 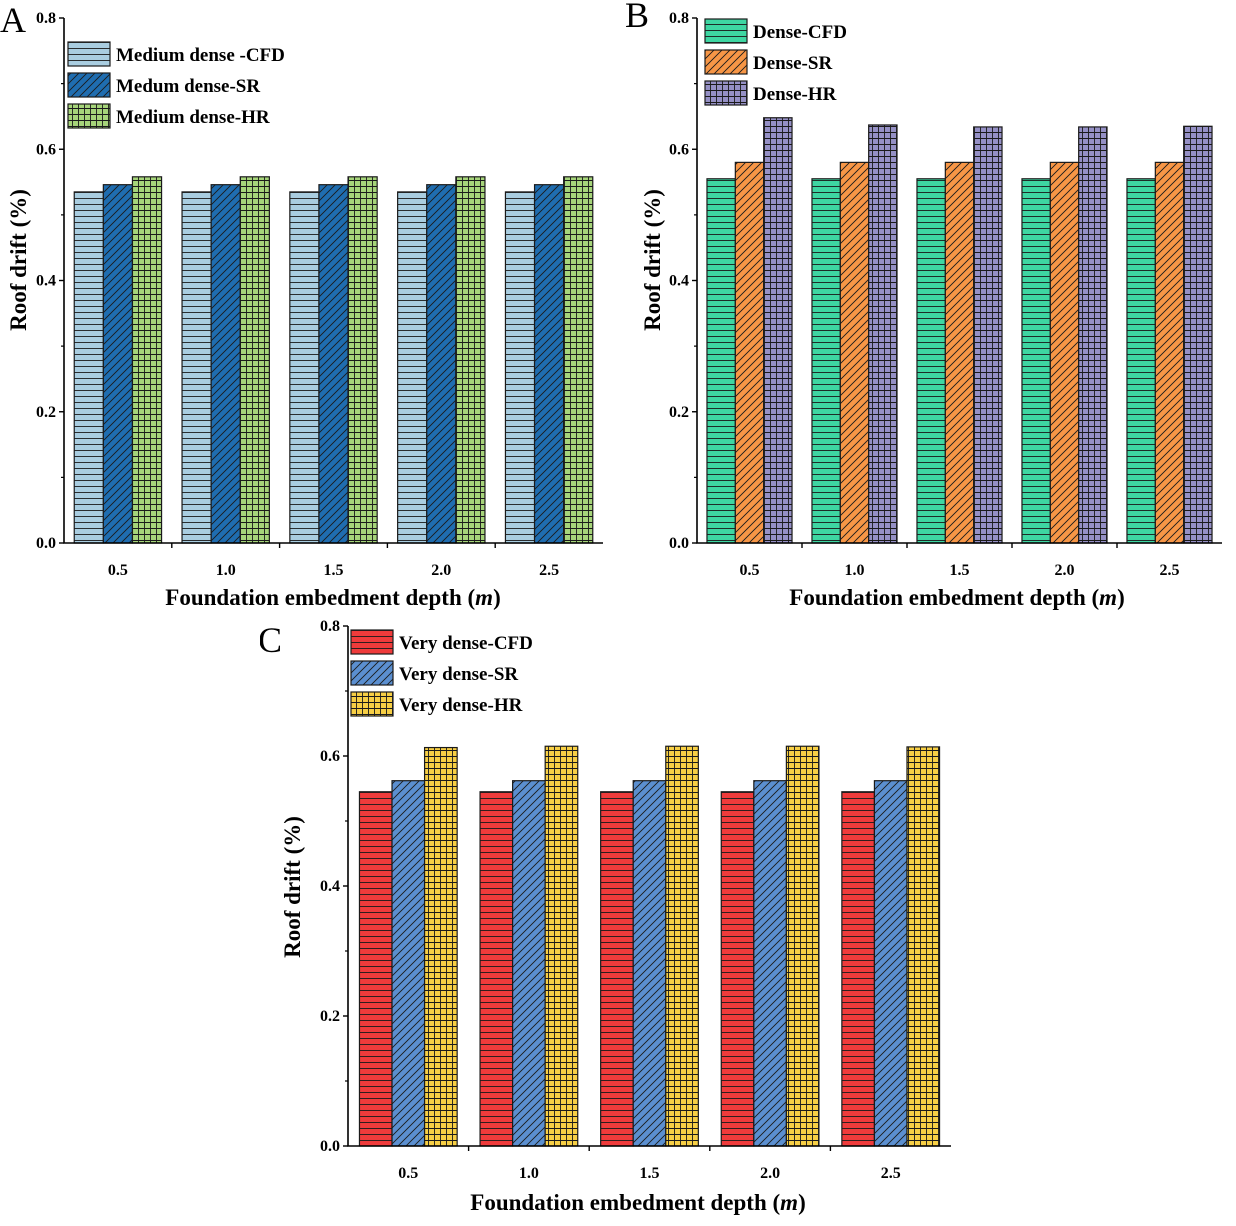 What do you see at coordinates (795, 94) in the screenshot?
I see `legend-label-b-2: Dense-HR` at bounding box center [795, 94].